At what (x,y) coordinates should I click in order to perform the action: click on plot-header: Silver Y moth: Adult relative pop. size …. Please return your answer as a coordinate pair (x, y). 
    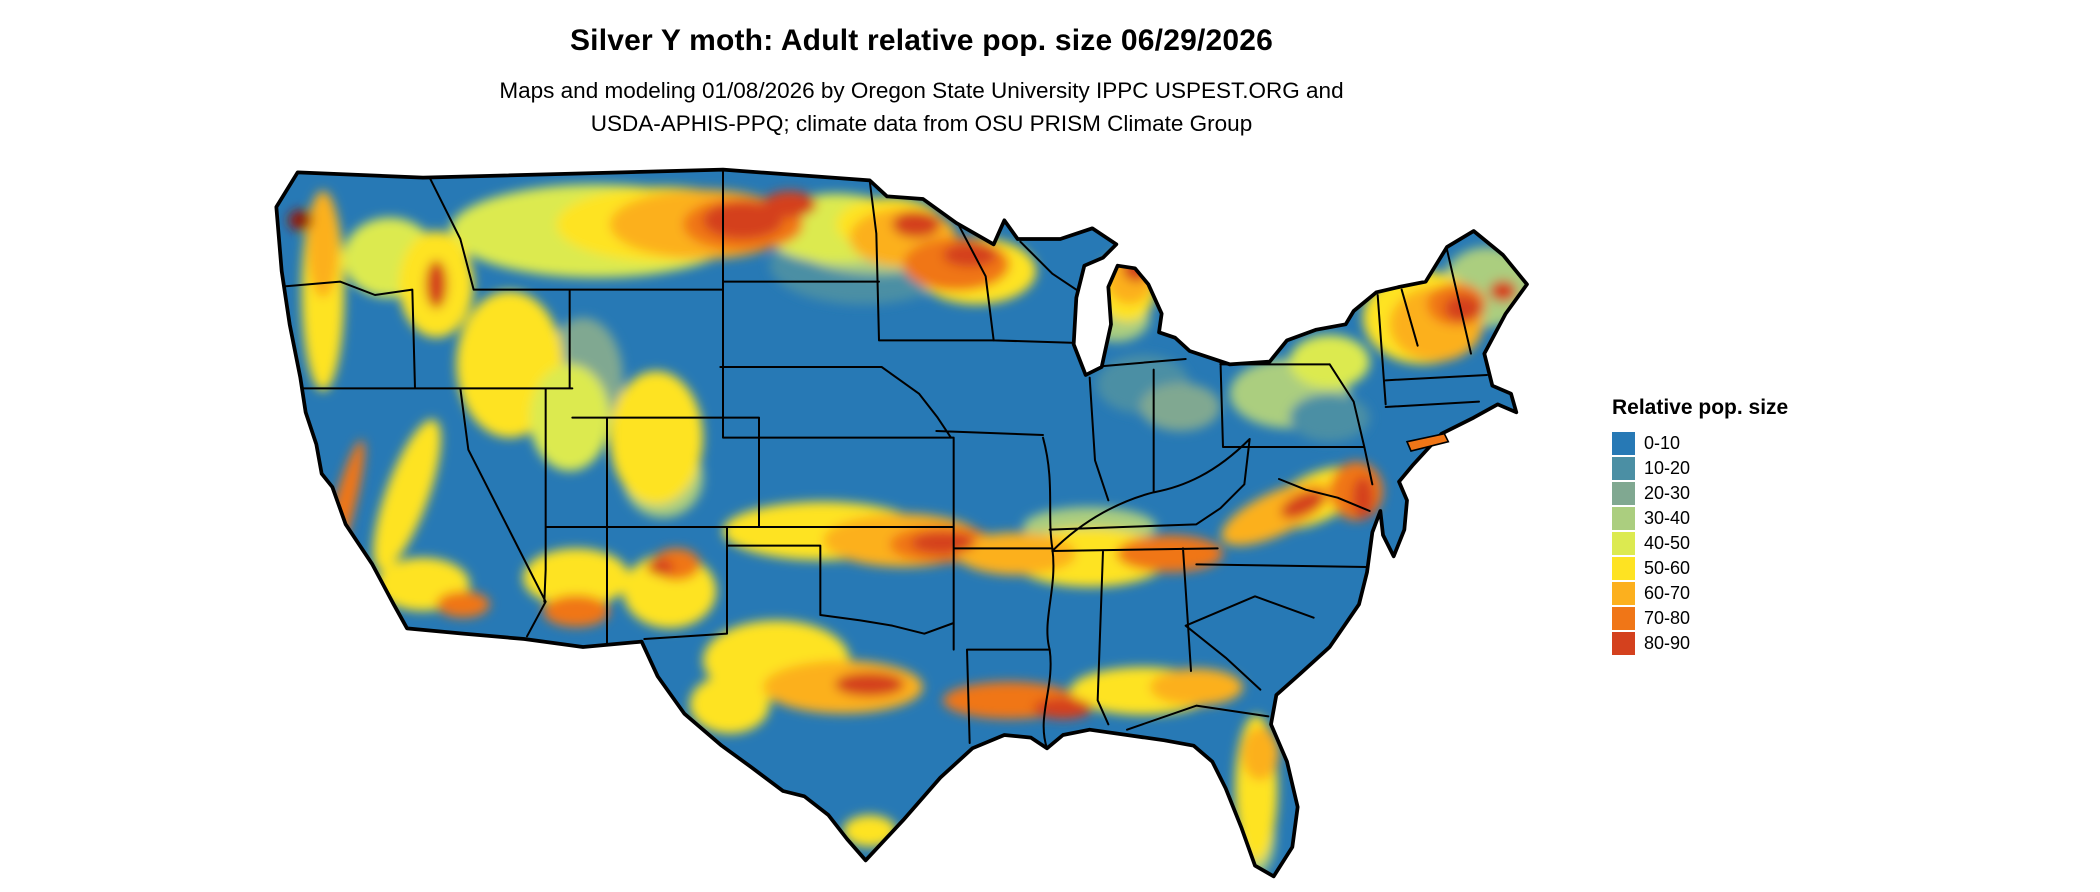
    Looking at the image, I should click on (921, 82).